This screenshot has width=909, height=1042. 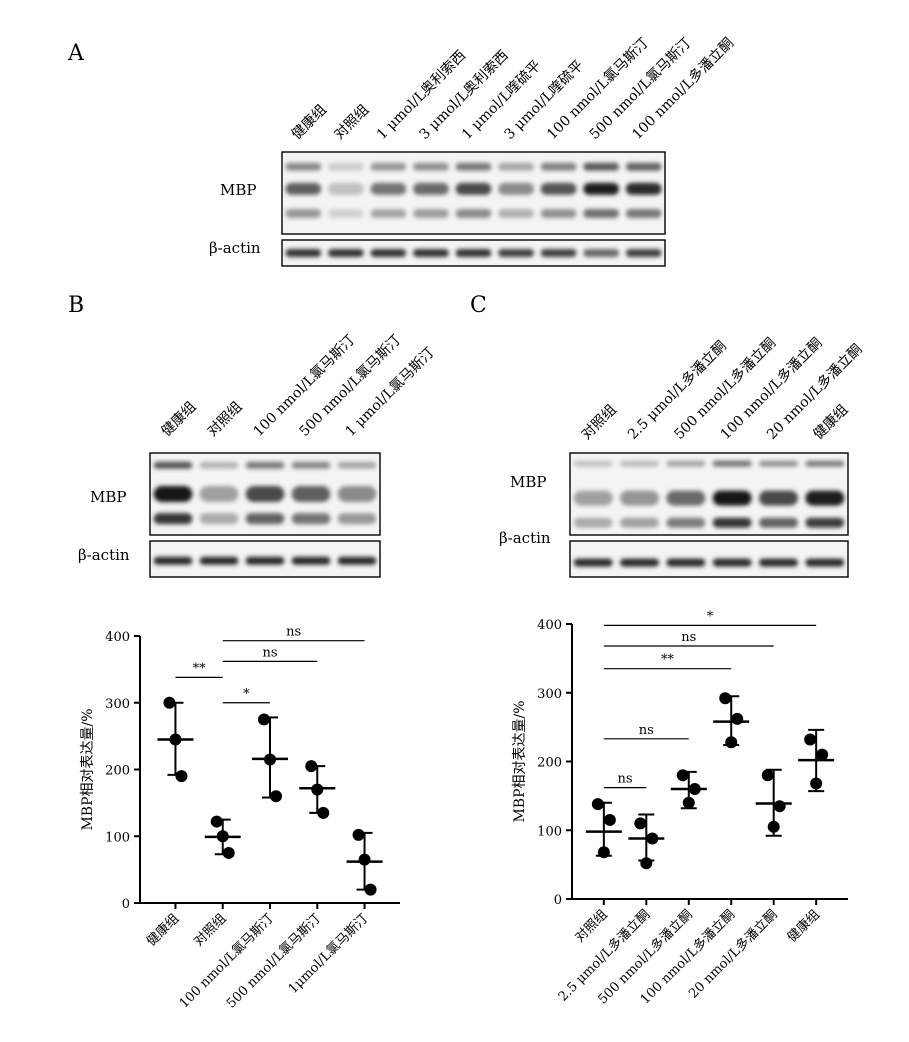 I want to click on panel-c-mbp-blot-frame, so click(x=709, y=494).